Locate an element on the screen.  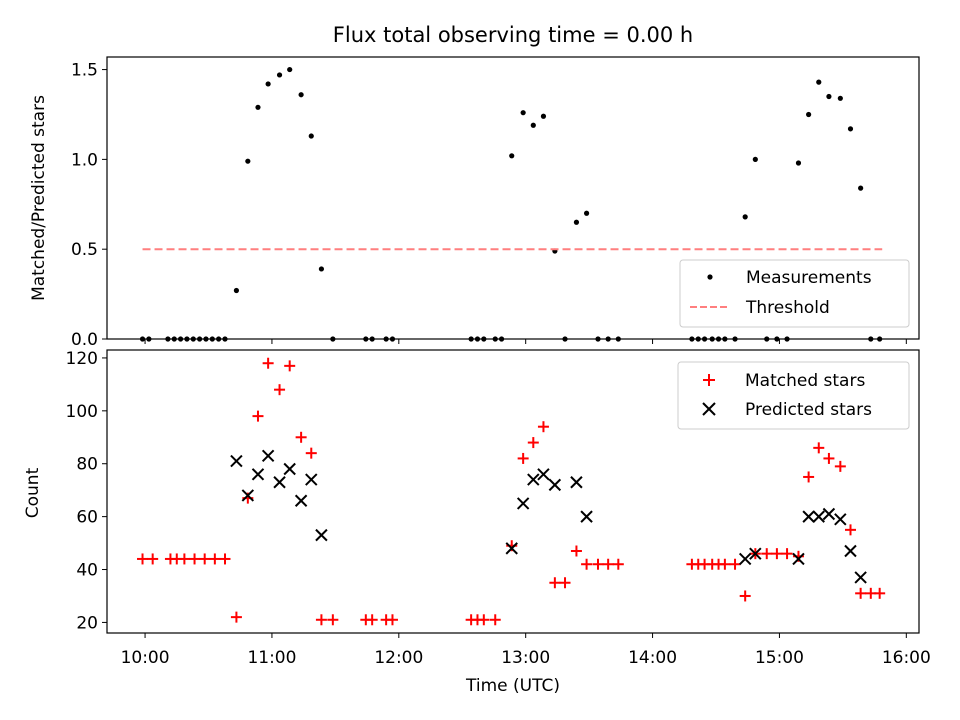
legend-threshold-label: Threshold is located at coordinates (787, 308).